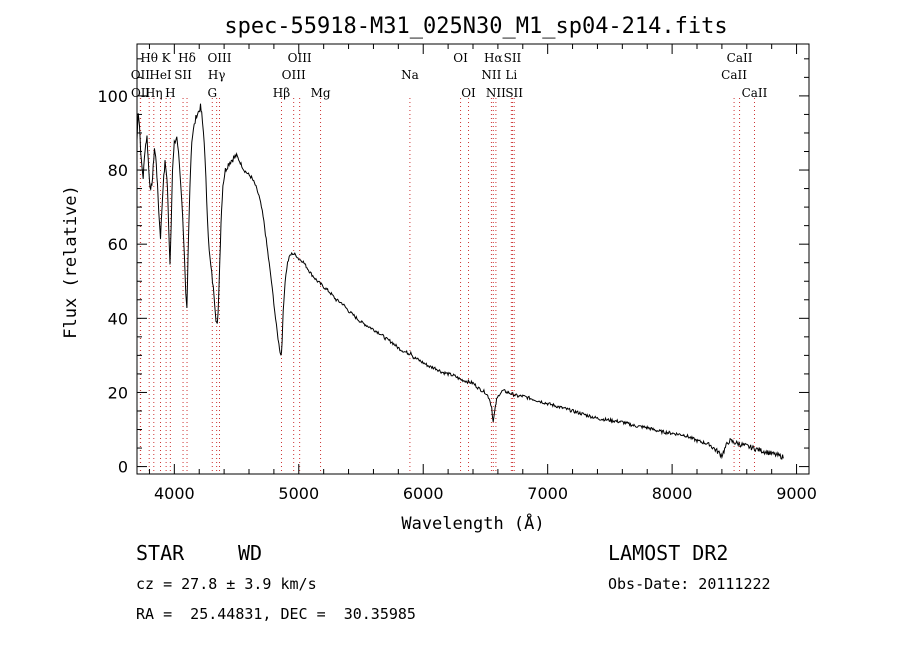 The image size is (900, 650). Describe the element at coordinates (170, 93) in the screenshot. I see `line-marker-label: H` at that location.